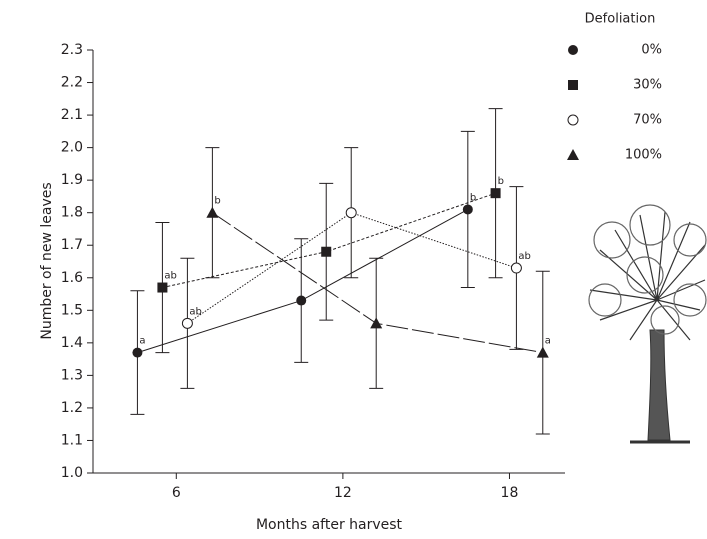 The height and width of the screenshot is (539, 707). I want to click on x-tick-label: 12, so click(343, 493).